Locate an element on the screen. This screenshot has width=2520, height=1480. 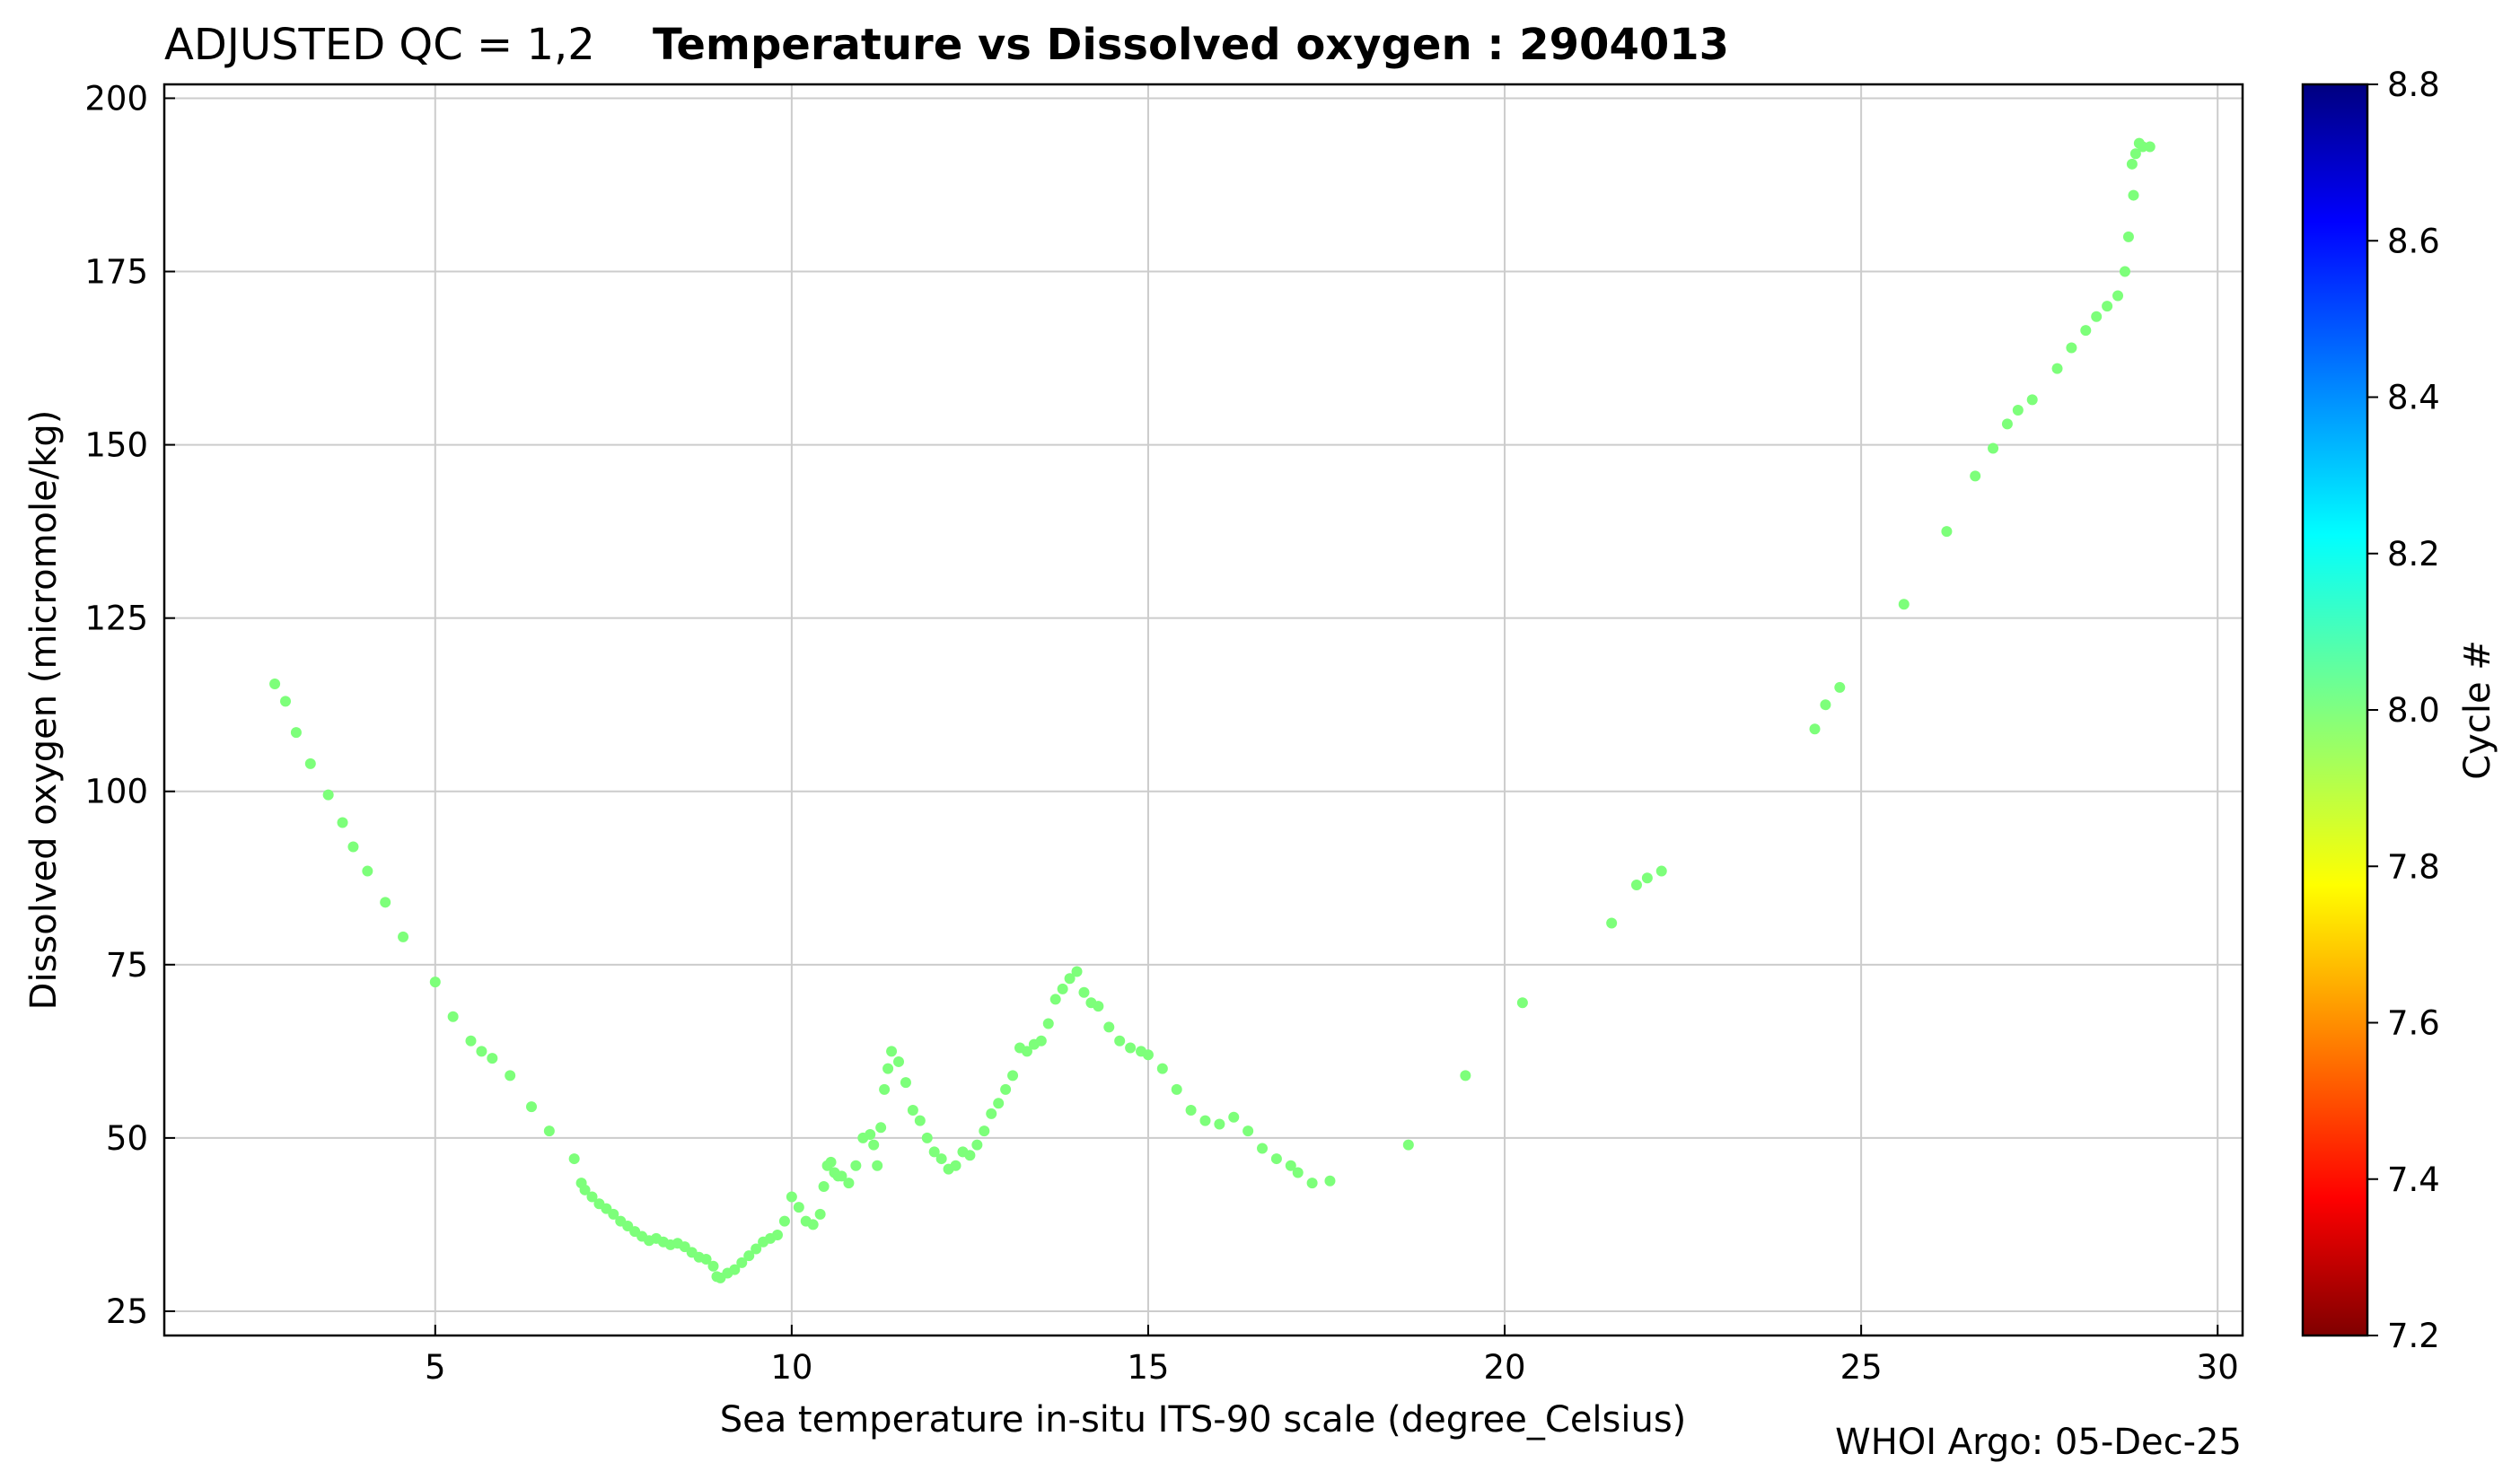
x-tick-label: 20 is located at coordinates (1504, 1368).